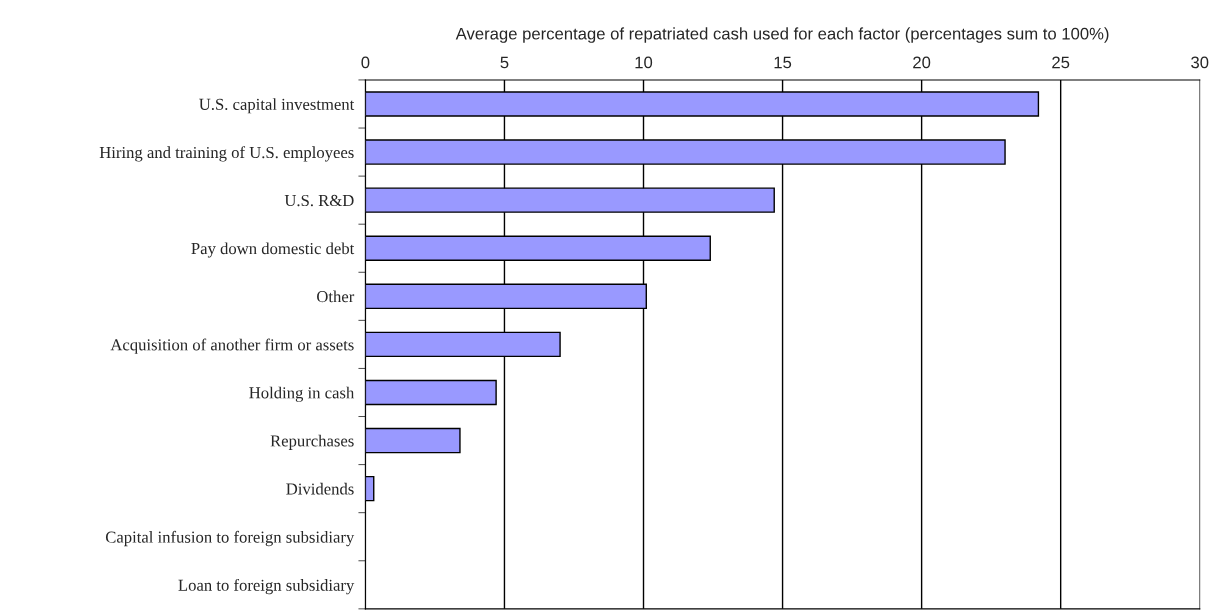  What do you see at coordinates (783, 62) in the screenshot?
I see `x-tick-label: 15` at bounding box center [783, 62].